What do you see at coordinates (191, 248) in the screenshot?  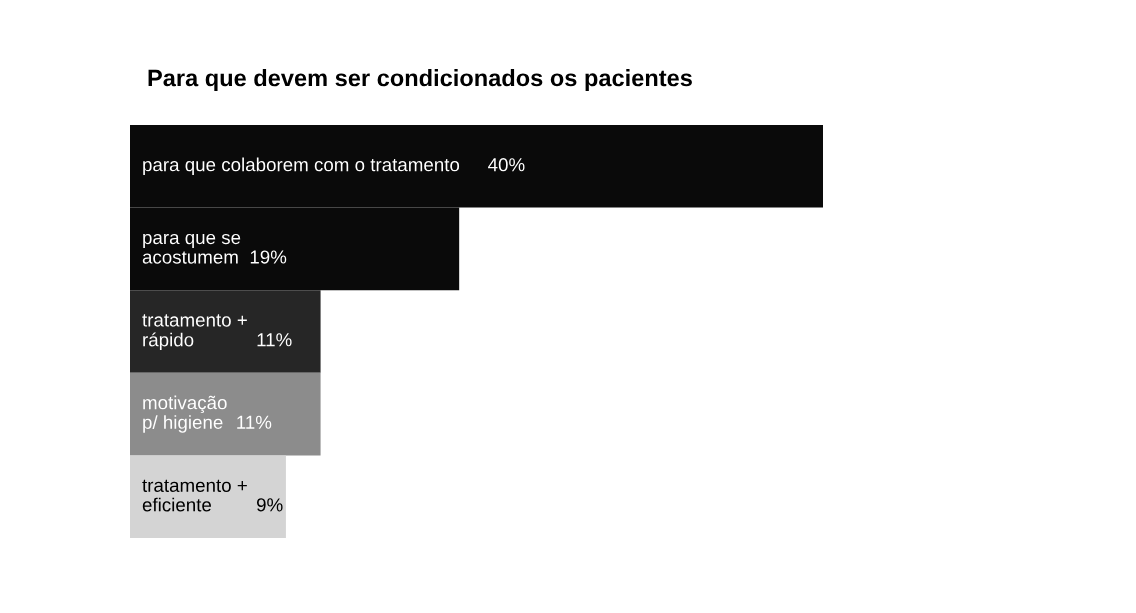 I see `y-tick-label: para que se acostumem` at bounding box center [191, 248].